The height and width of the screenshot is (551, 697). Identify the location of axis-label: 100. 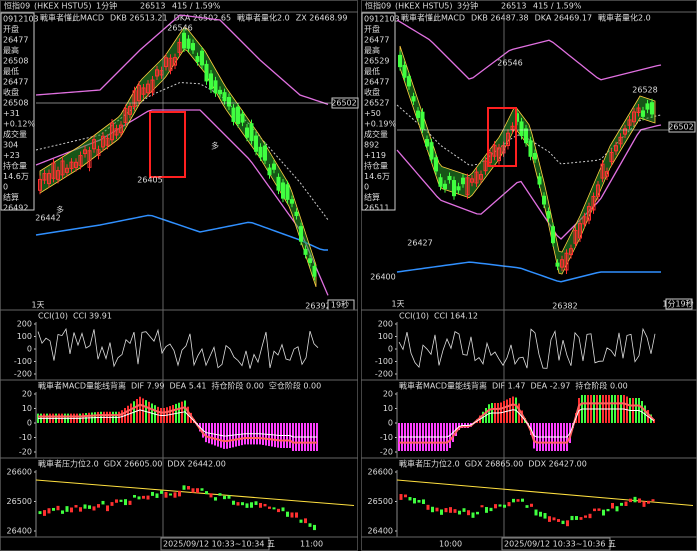
(385, 336).